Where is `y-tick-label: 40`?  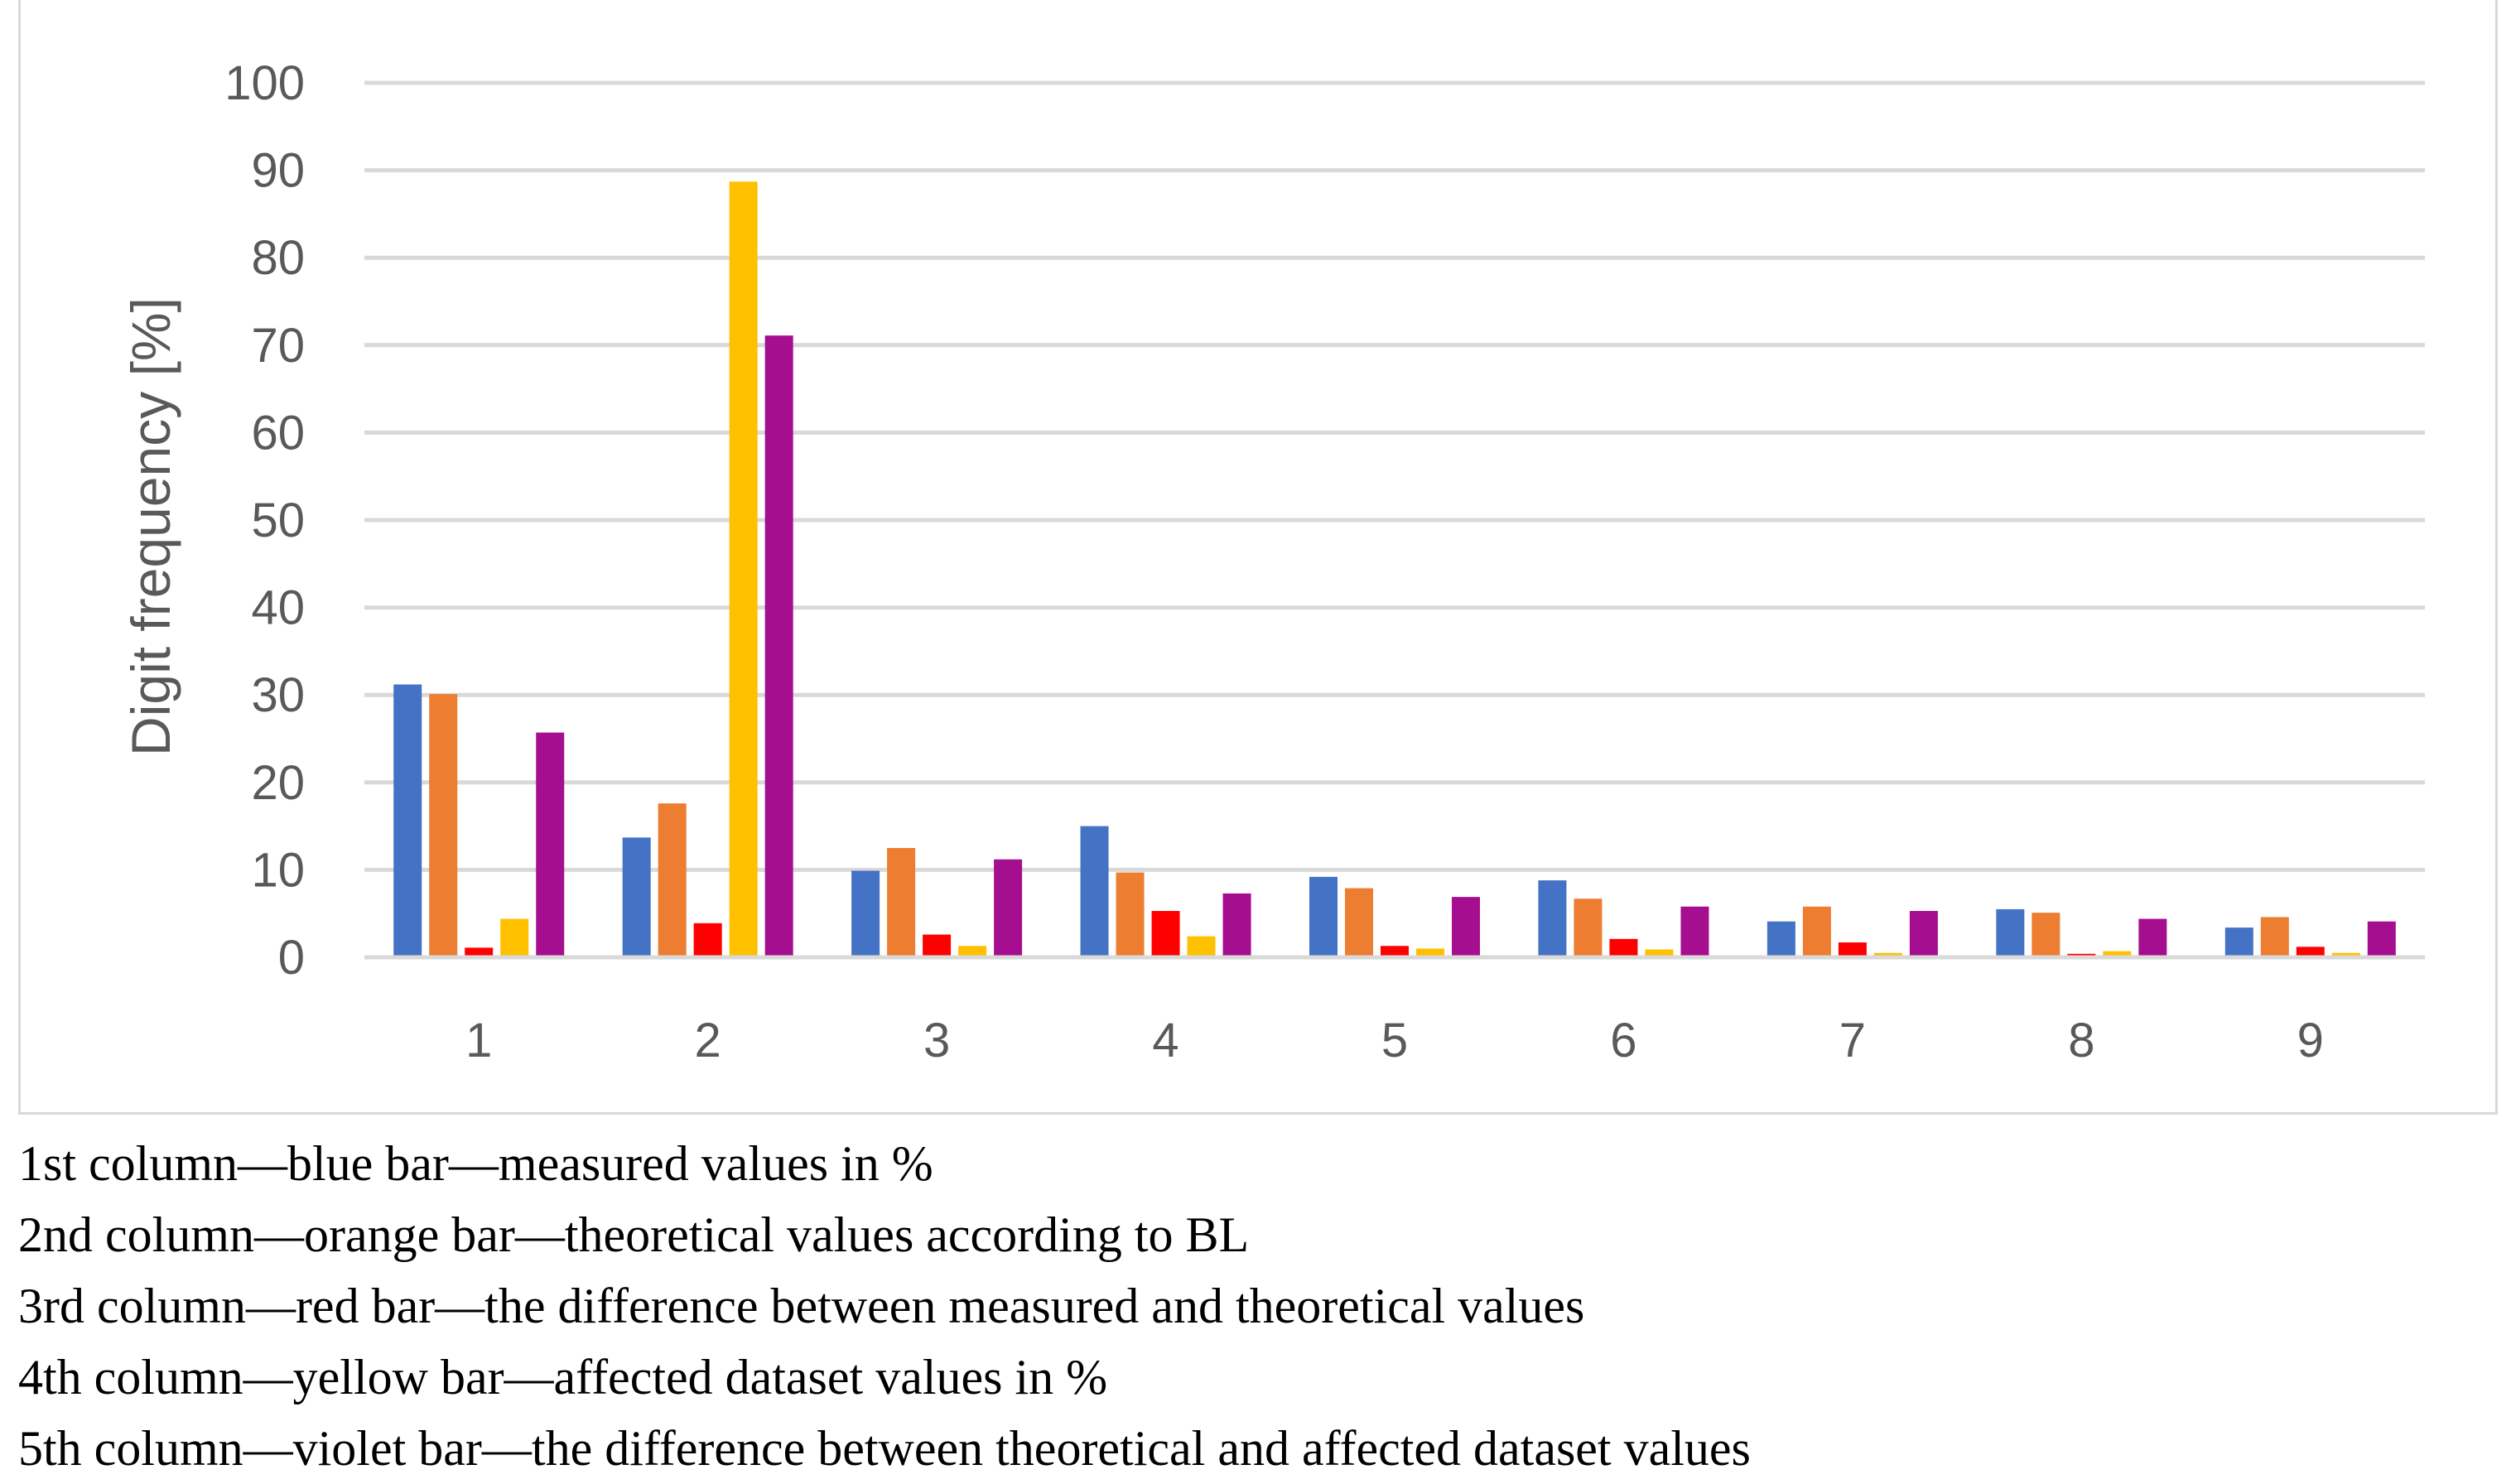
y-tick-label: 40 is located at coordinates (278, 608).